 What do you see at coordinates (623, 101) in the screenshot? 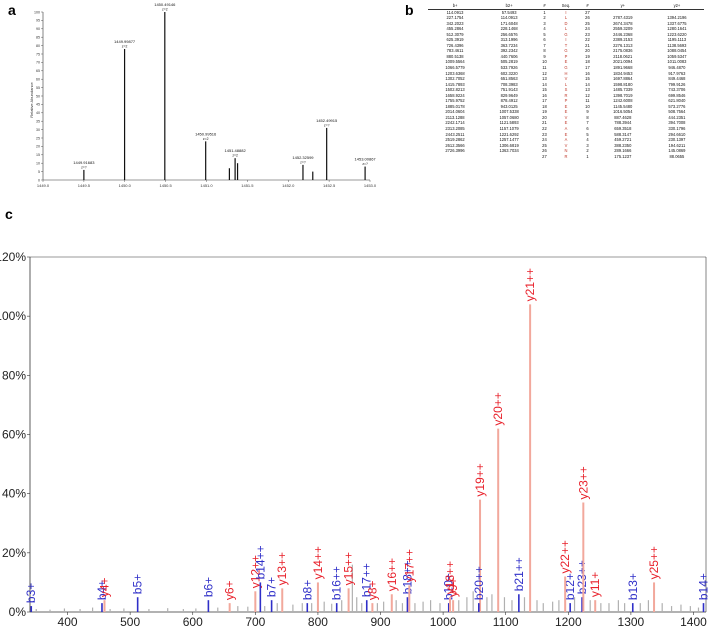
I see `fragment-table-cell: 1242.6008` at bounding box center [623, 101].